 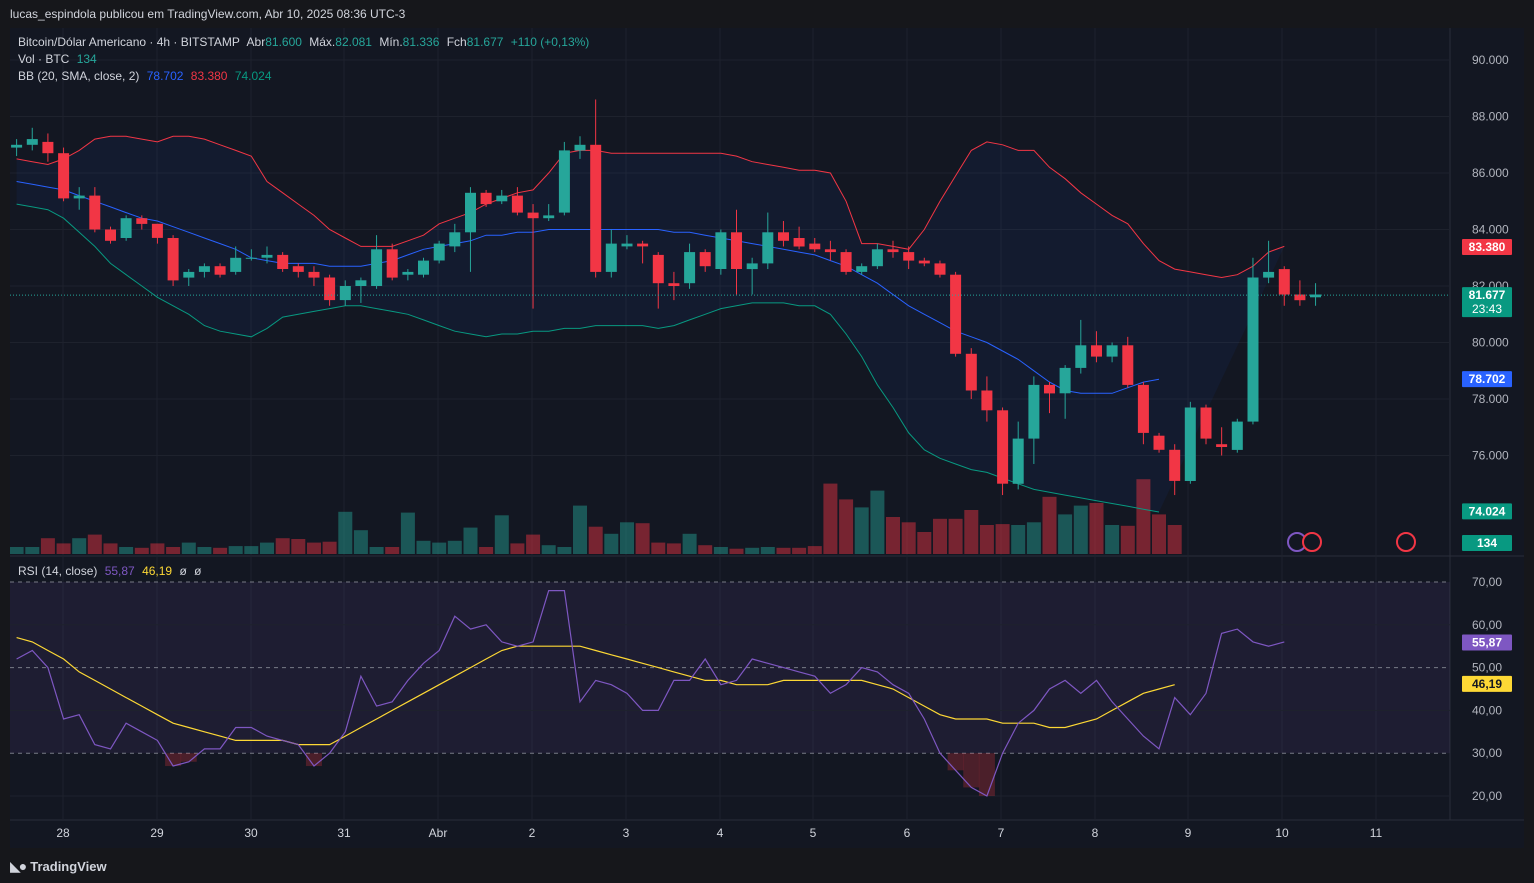 I want to click on bb-basis-price-label-text: 78.702, so click(x=1487, y=379).